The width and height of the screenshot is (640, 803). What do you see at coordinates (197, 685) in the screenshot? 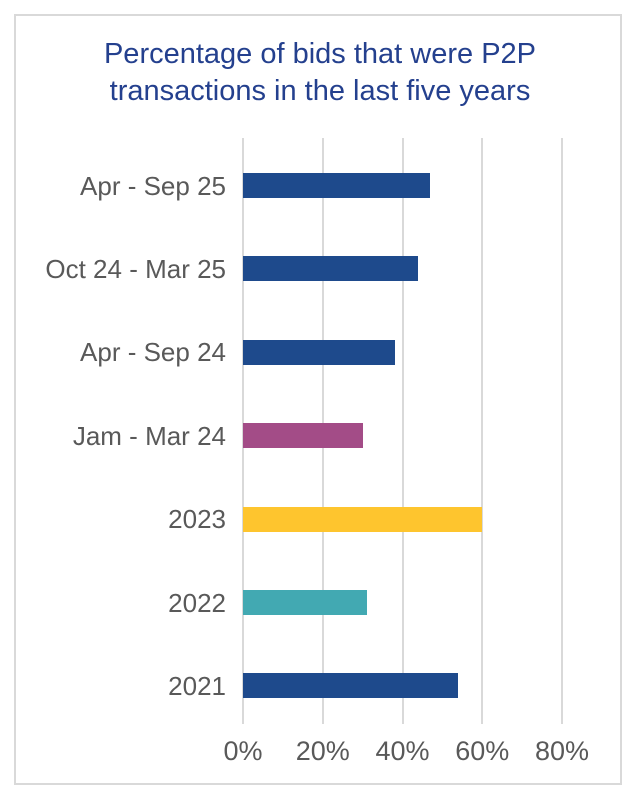
I see `category-label: 2021` at bounding box center [197, 685].